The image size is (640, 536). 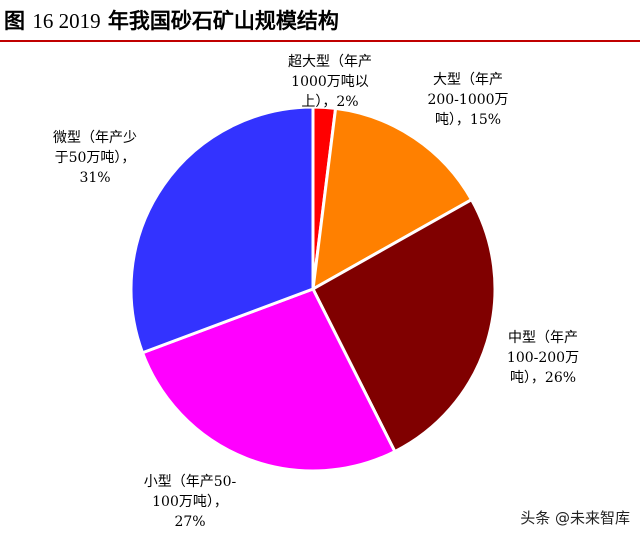 I want to click on slice-label-1: 超大型（年产 1000万吨以上），2%, so click(x=330, y=82).